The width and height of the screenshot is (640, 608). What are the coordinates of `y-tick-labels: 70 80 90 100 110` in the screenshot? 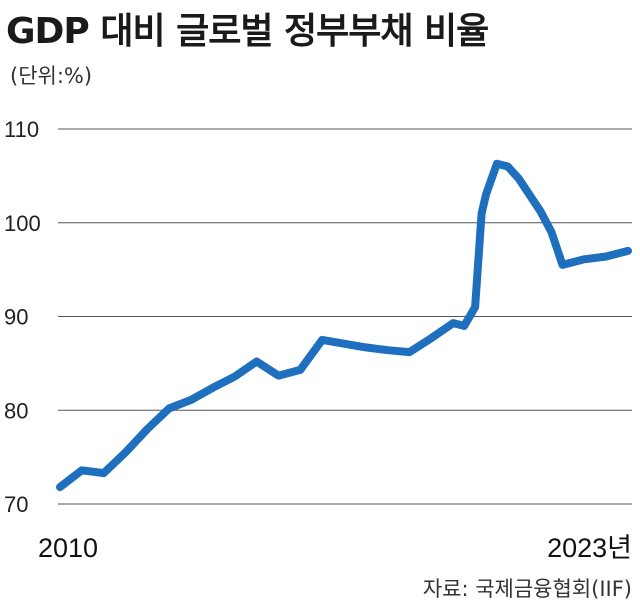 It's located at (22, 317).